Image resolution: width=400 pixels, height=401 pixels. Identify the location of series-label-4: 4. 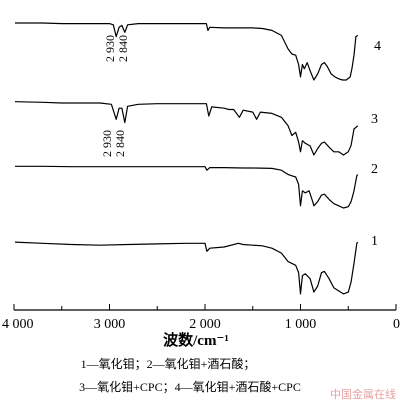
(377, 46).